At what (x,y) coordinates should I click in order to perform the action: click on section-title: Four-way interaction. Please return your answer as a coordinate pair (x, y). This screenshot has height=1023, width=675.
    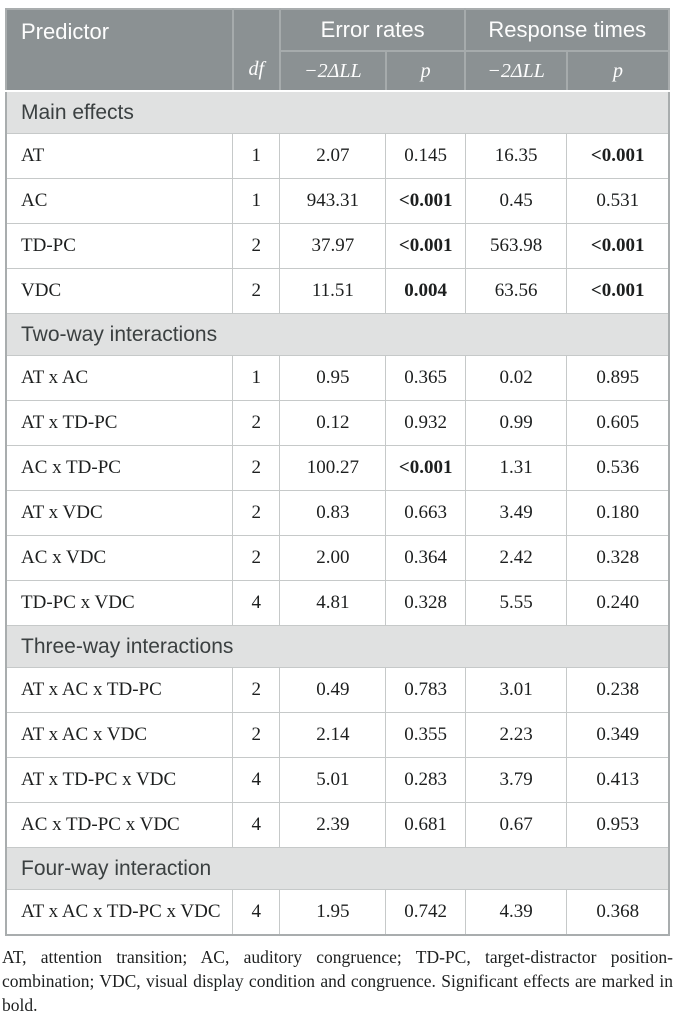
    Looking at the image, I should click on (337, 868).